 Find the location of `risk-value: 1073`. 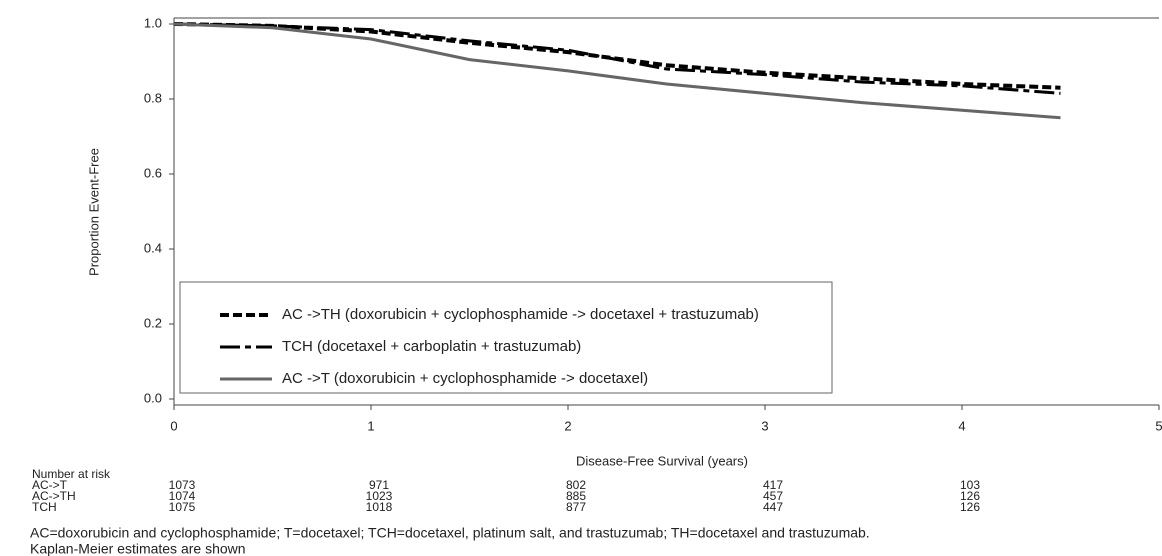

risk-value: 1073 is located at coordinates (182, 485).